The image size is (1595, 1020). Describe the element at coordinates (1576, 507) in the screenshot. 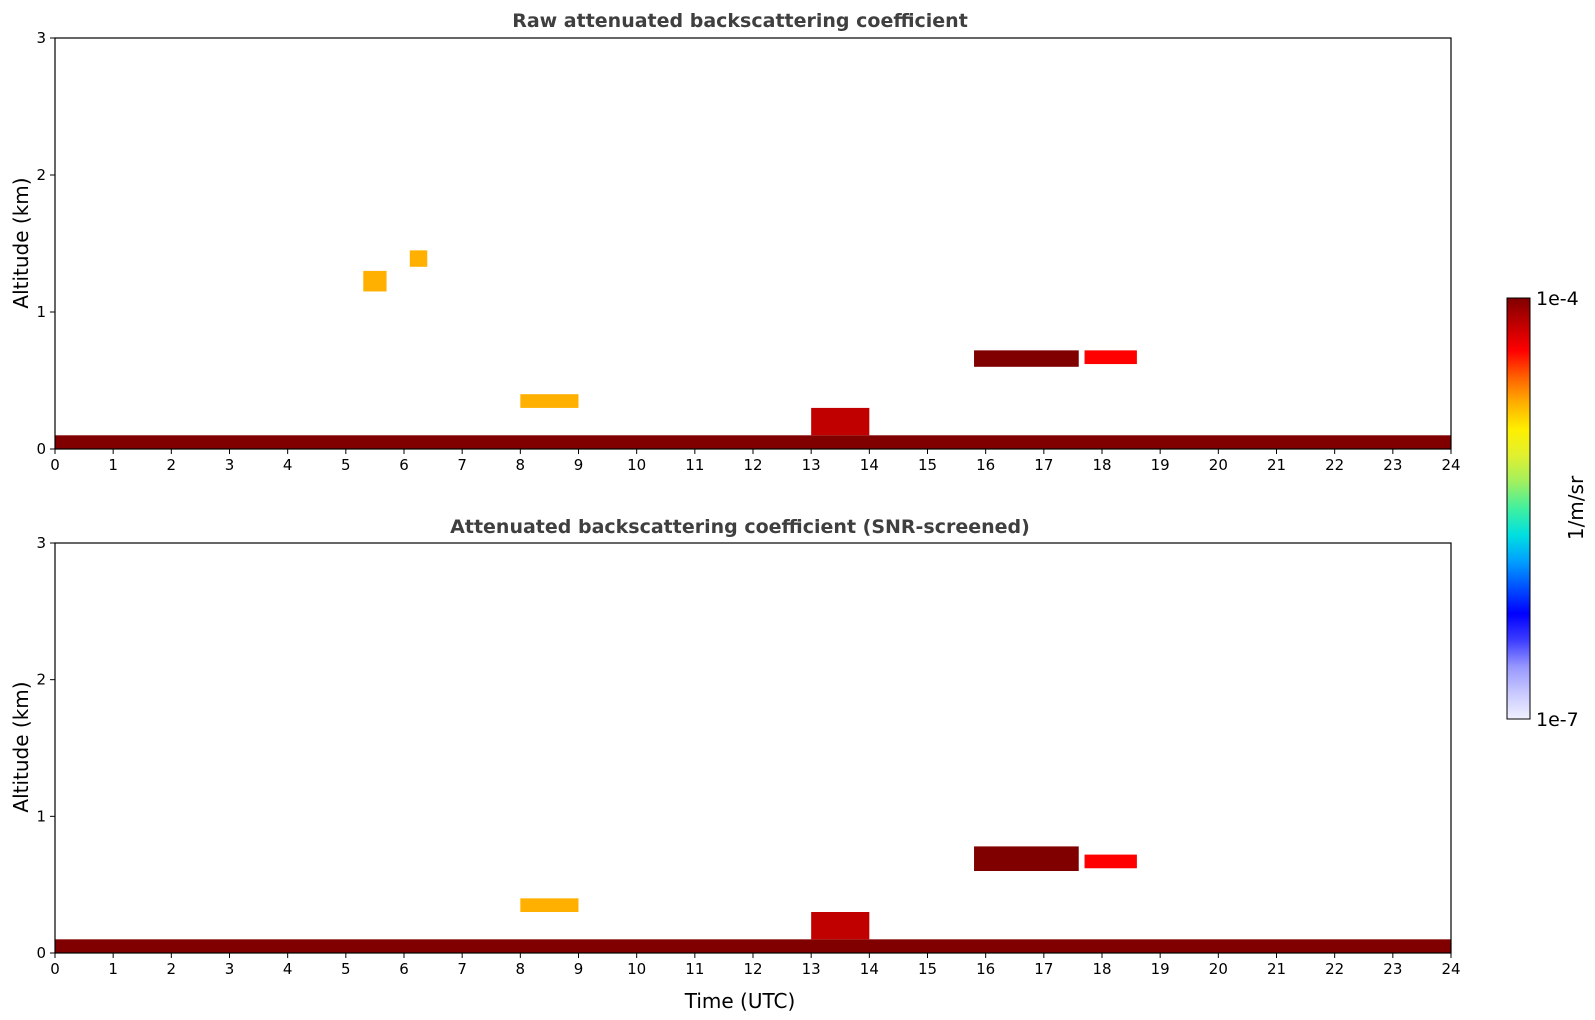

I see `colorbar-unit-label: 1/m/sr` at that location.